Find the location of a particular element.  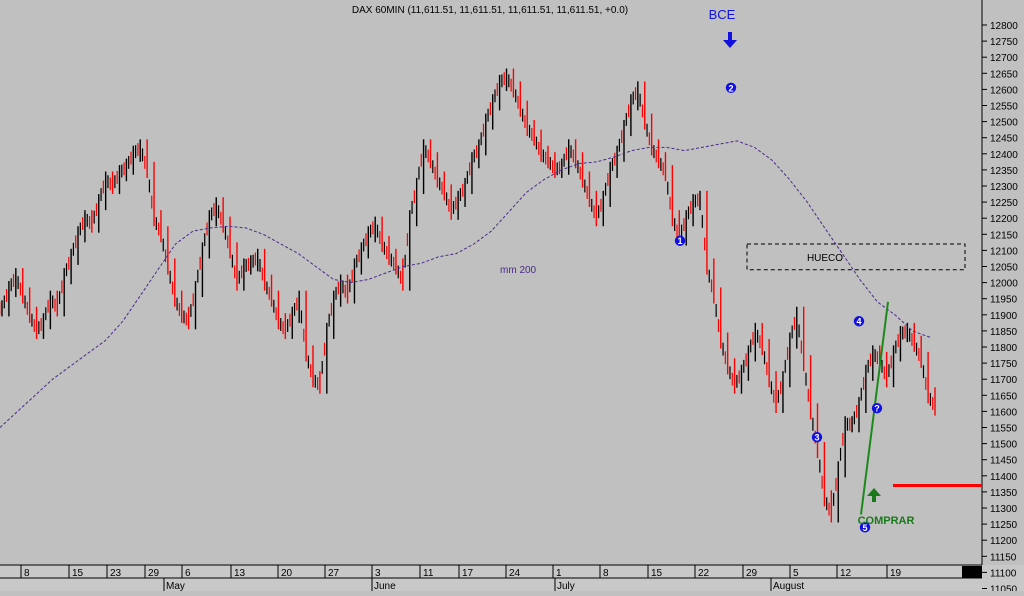

x-tick-label: 22 is located at coordinates (704, 573).